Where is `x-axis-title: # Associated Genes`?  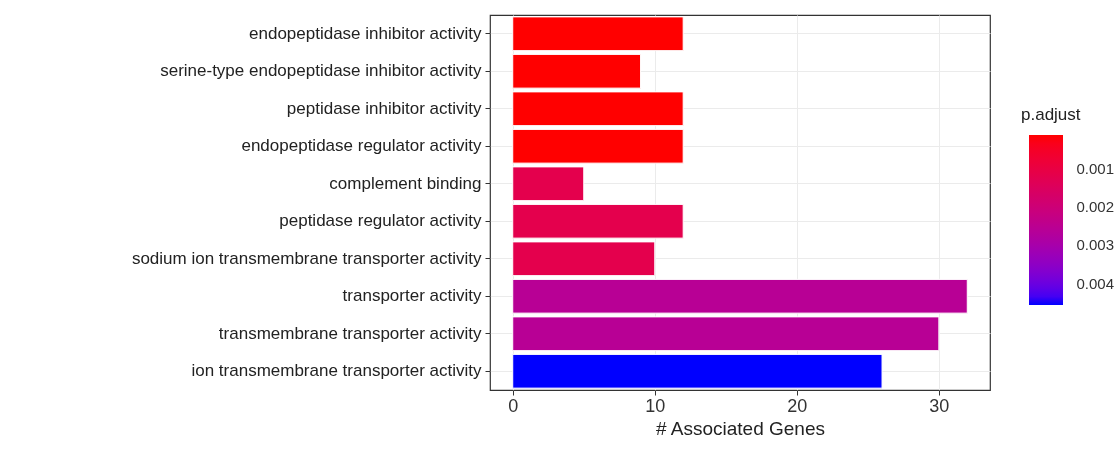 x-axis-title: # Associated Genes is located at coordinates (740, 428).